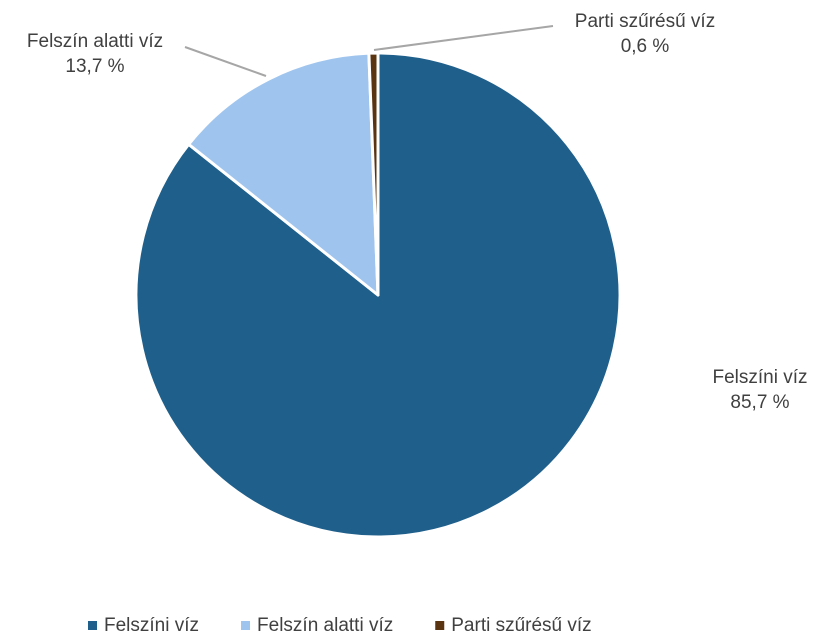  Describe the element at coordinates (151, 625) in the screenshot. I see `legend-label: Felszíni víz` at that location.